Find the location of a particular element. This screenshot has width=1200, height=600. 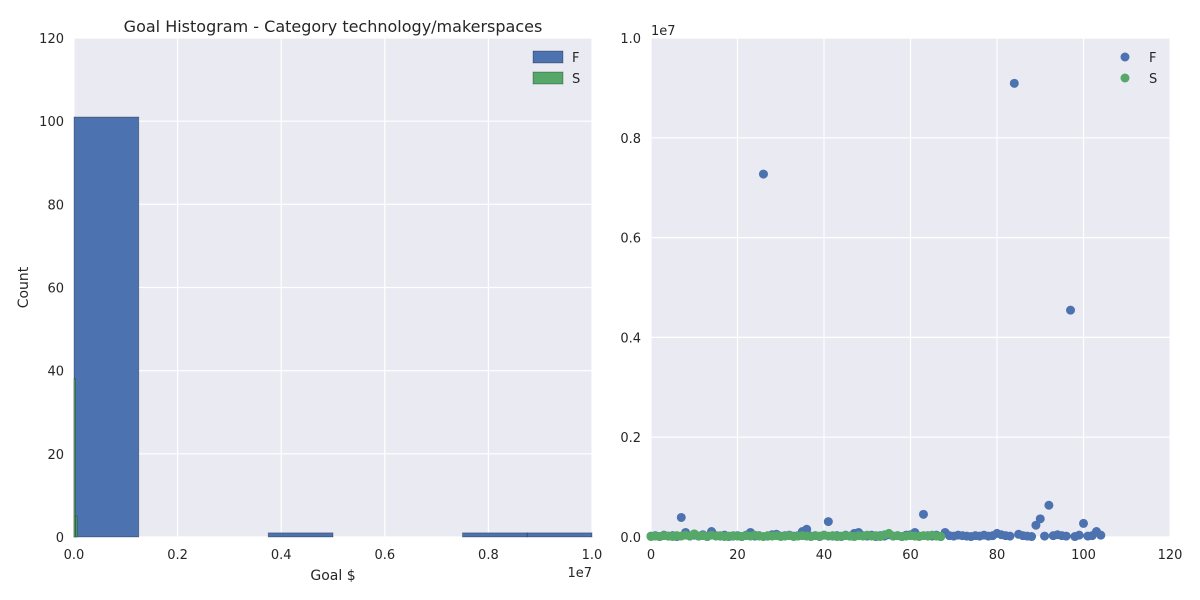

histogram-y-axis-label: Count is located at coordinates (24, 287).